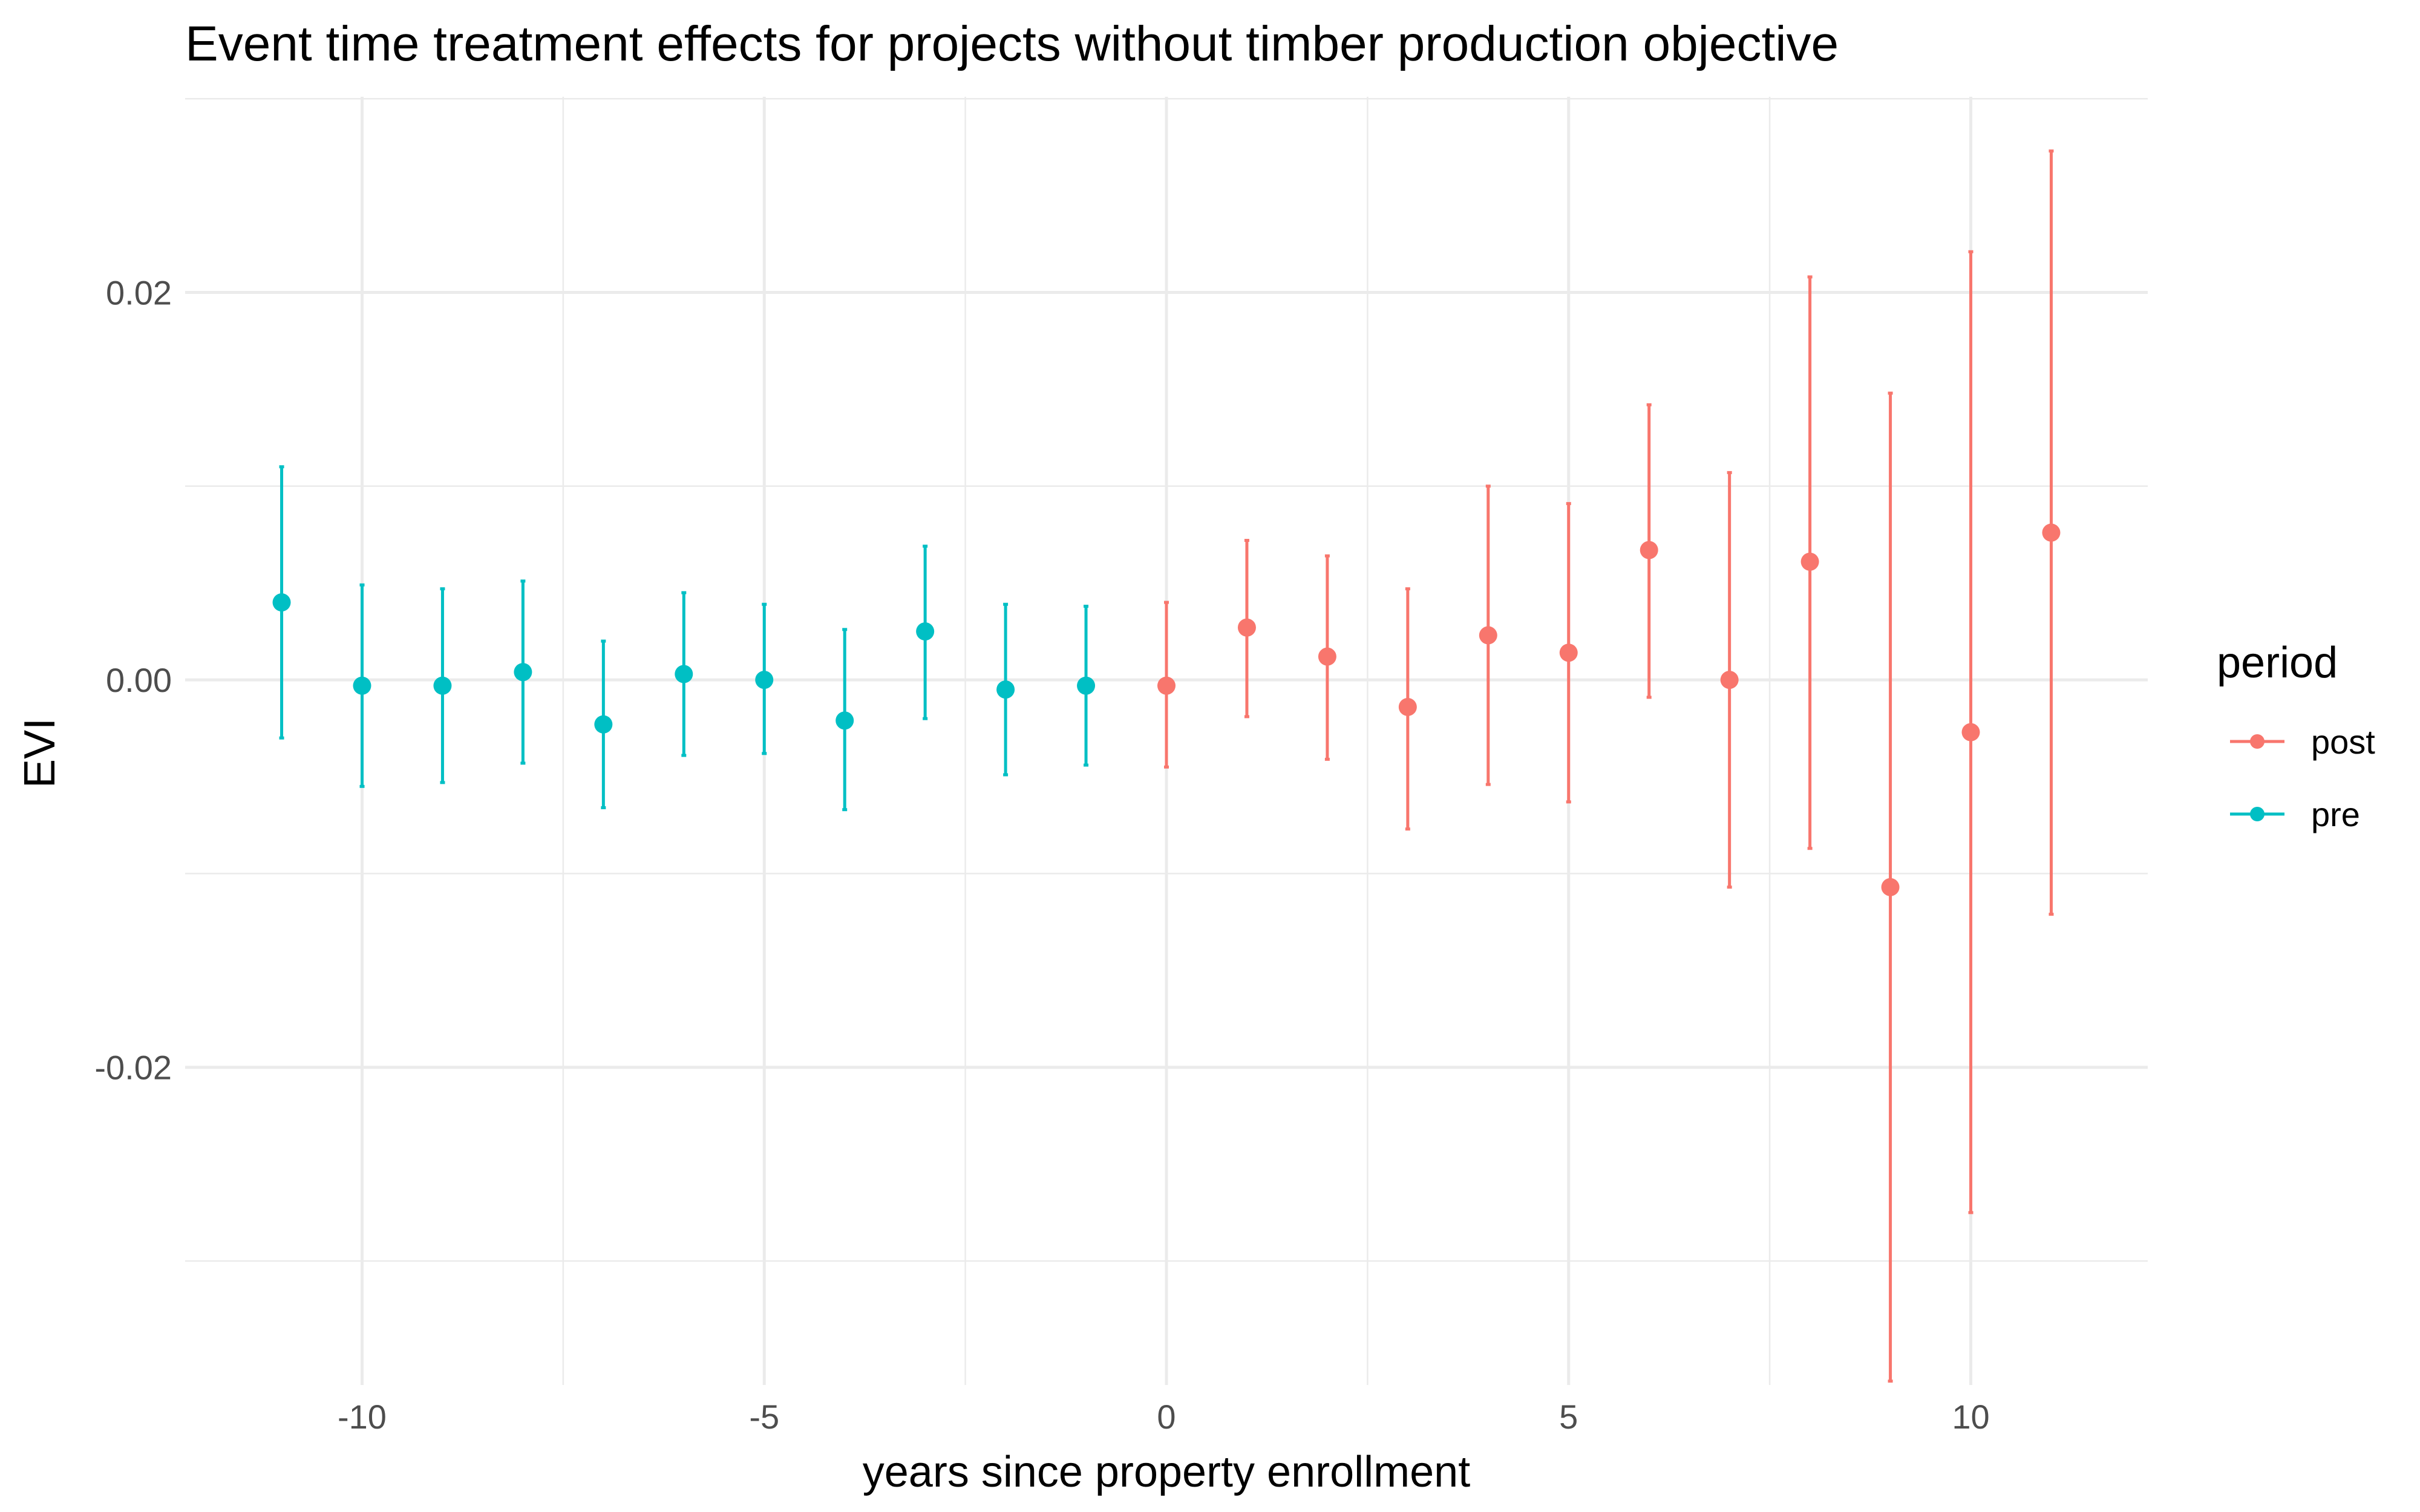 The width and height of the screenshot is (2420, 1512). What do you see at coordinates (1166, 1472) in the screenshot?
I see `x-axis-title: years since property enrollment` at bounding box center [1166, 1472].